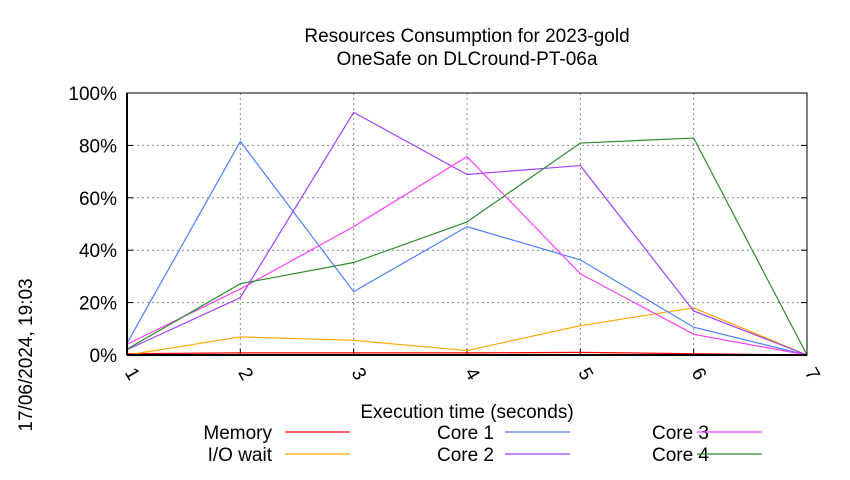  What do you see at coordinates (467, 331) in the screenshot?
I see `series-line-i-o-wait` at bounding box center [467, 331].